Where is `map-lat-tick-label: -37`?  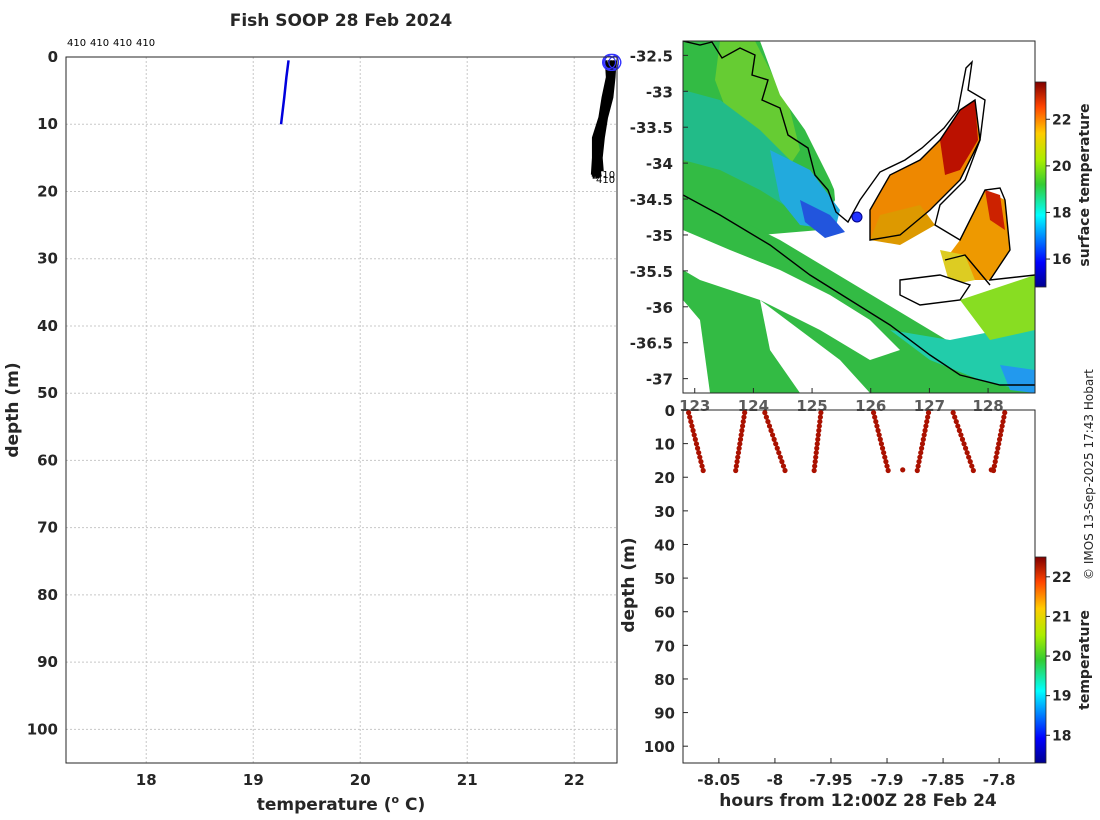 map-lat-tick-label: -37 is located at coordinates (659, 380).